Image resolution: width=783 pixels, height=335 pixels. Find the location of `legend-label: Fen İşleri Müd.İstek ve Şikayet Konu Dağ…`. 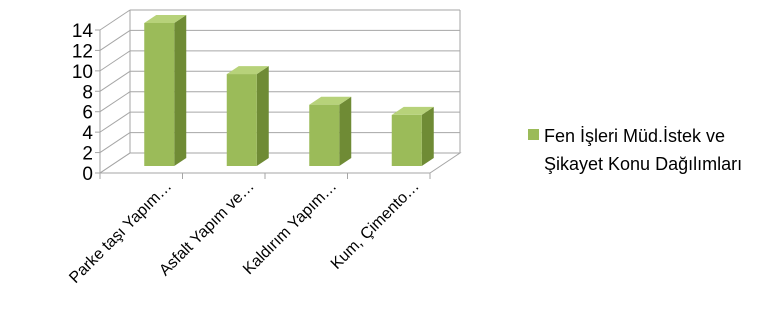

legend-label: Fen İşleri Müd.İstek ve Şikayet Konu Dağ… is located at coordinates (643, 150).